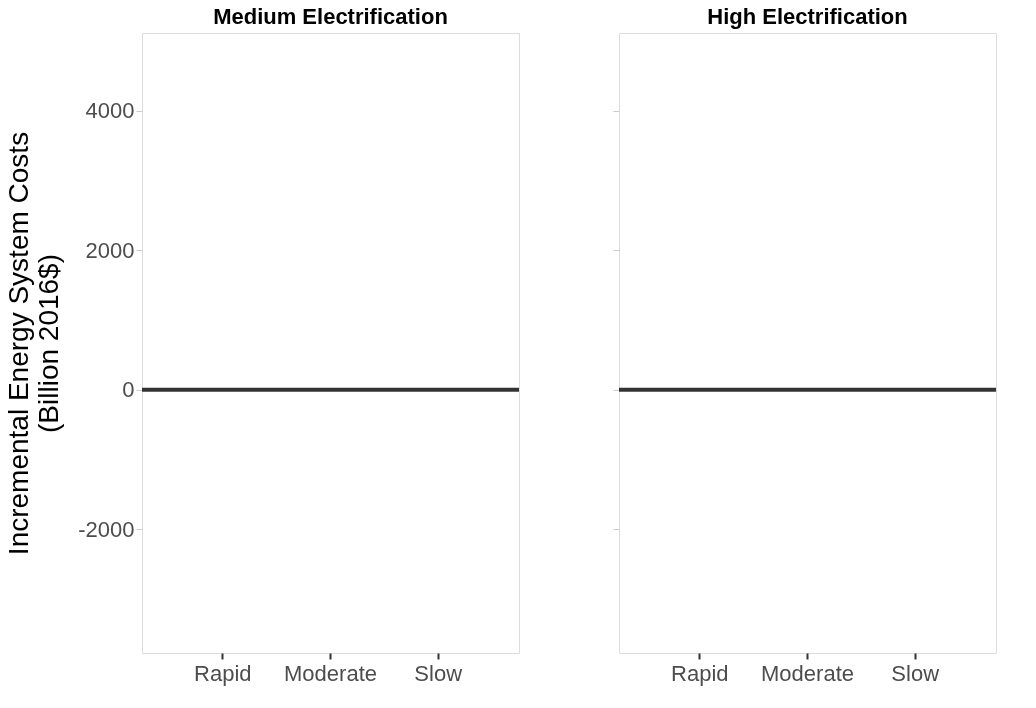 This screenshot has height=708, width=1036. What do you see at coordinates (128, 390) in the screenshot?
I see `y-tick-label: 0` at bounding box center [128, 390].